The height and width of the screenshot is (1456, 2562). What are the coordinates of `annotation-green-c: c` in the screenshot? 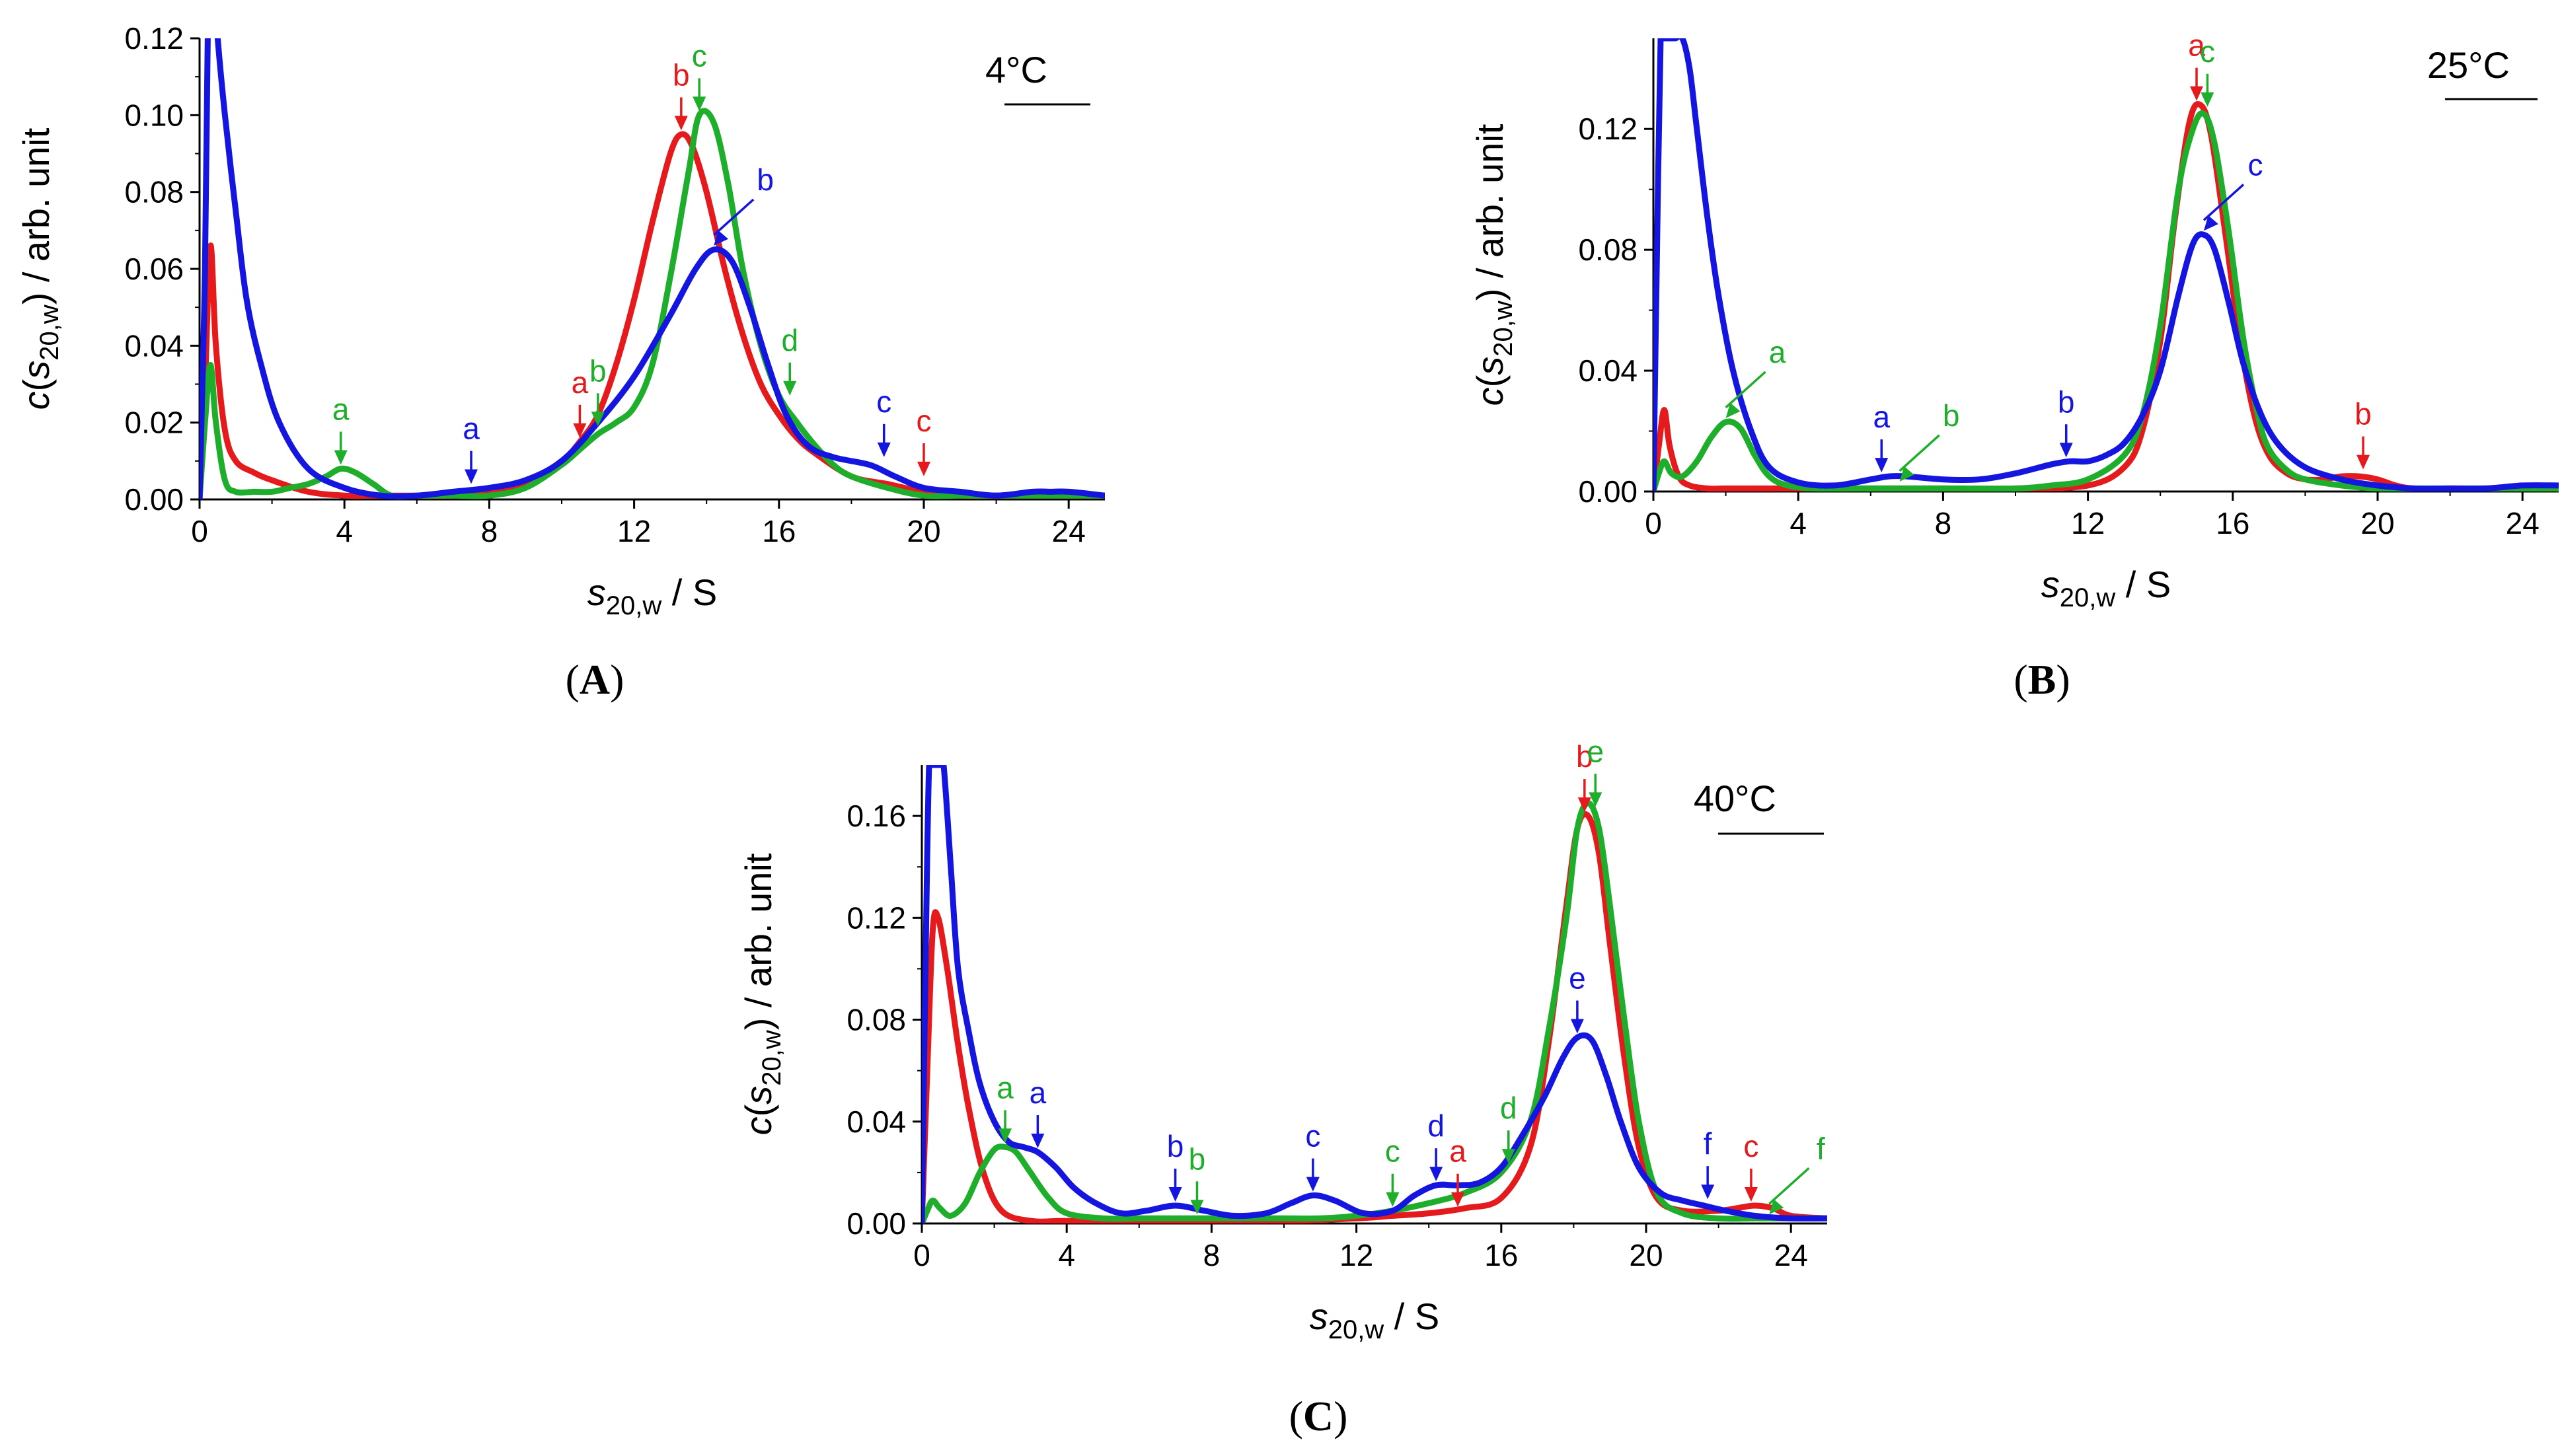 It's located at (699, 75).